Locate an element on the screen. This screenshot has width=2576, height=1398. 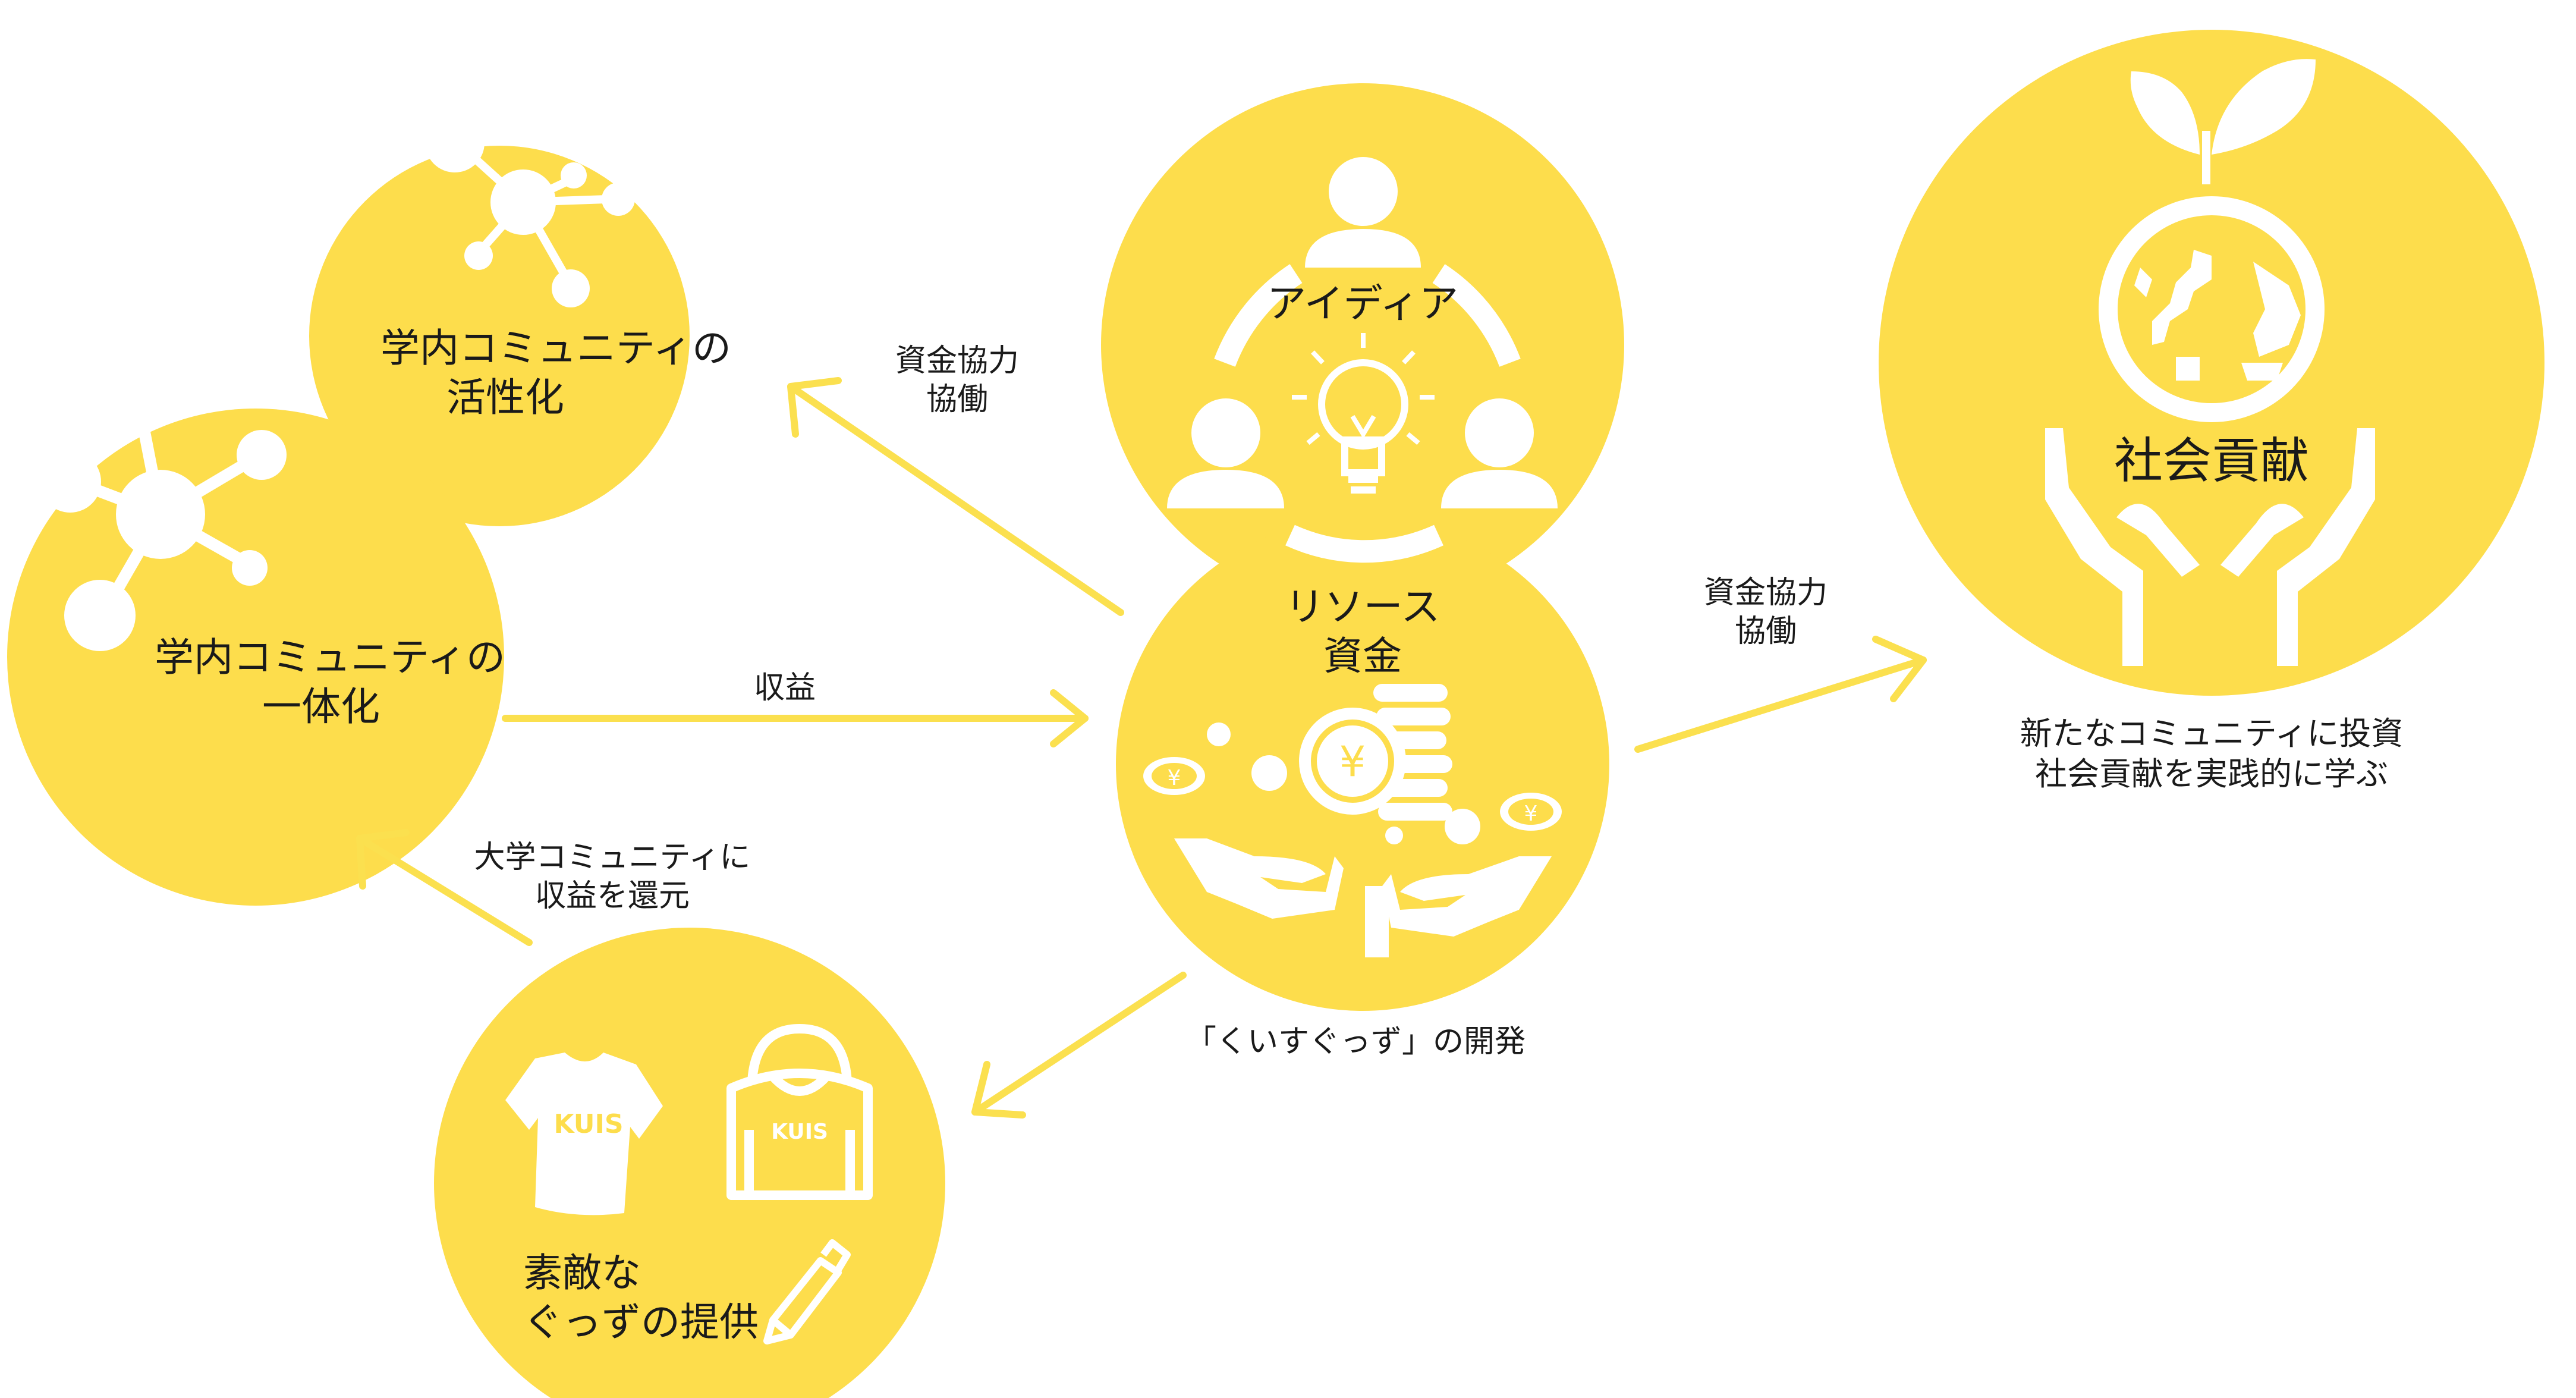
edge-label-to-unity-text: 収益 is located at coordinates (784, 688).